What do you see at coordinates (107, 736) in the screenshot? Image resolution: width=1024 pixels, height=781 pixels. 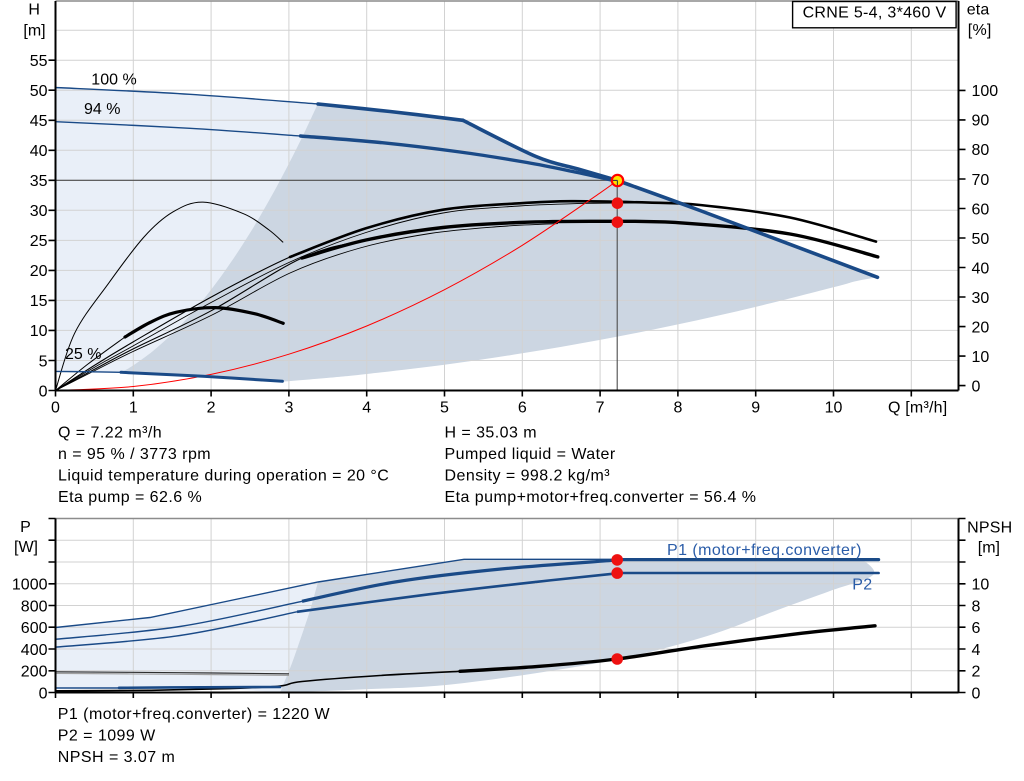 I see `svg-text: P2 = 1099 W` at bounding box center [107, 736].